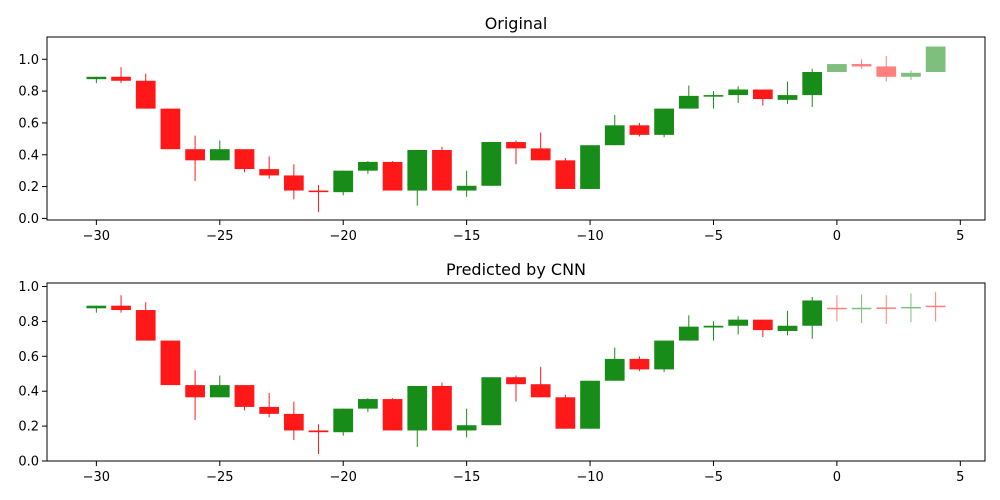 Image resolution: width=1000 pixels, height=500 pixels. I want to click on x-tick-label: 5, so click(960, 236).